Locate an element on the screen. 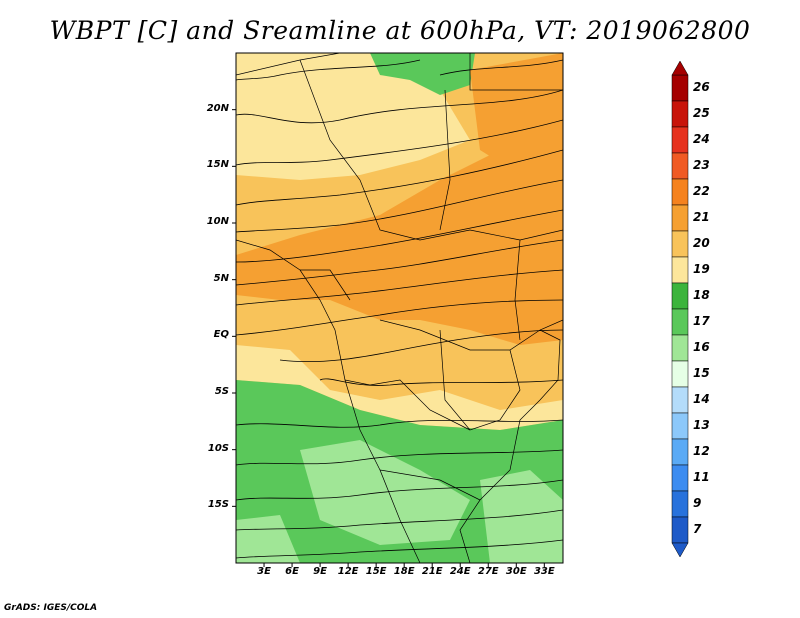 Image resolution: width=800 pixels, height=618 pixels. lat-label: 10S is located at coordinates (218, 448).